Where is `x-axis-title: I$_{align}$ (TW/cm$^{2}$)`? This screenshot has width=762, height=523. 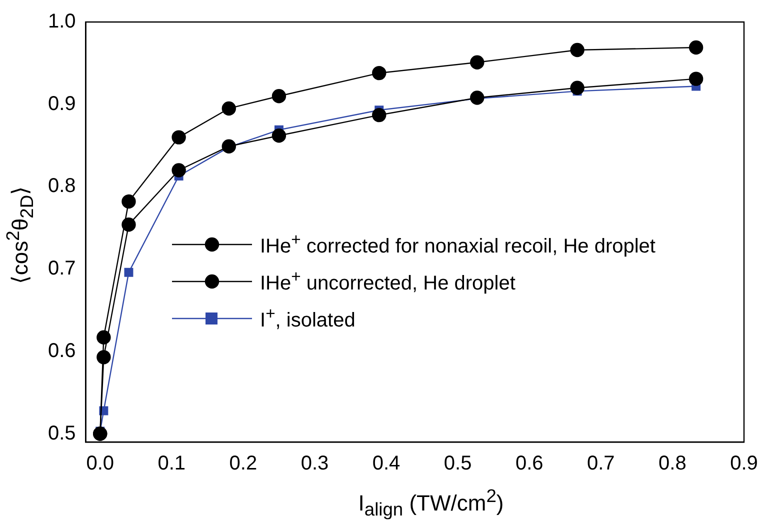
x-axis-title: I$_{align}$ (TW/cm$^{2}$) is located at coordinates (431, 503).